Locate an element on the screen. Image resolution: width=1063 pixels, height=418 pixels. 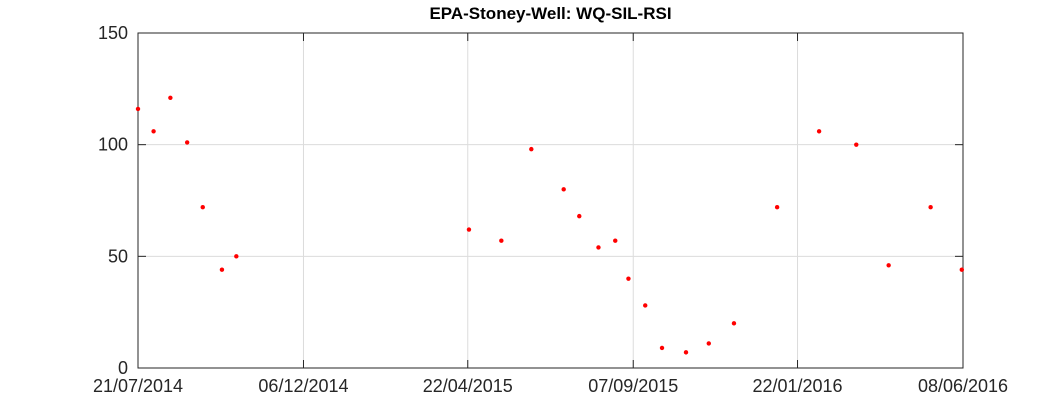
x-tick-label: 07/09/2015 is located at coordinates (633, 386).